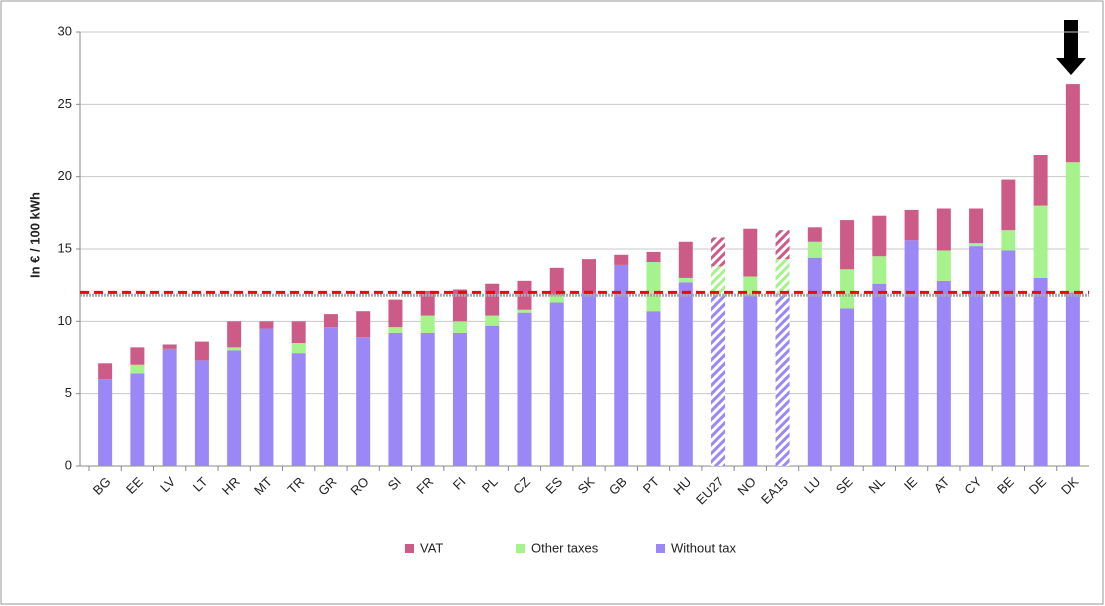  What do you see at coordinates (424, 485) in the screenshot?
I see `x-tick-label: FR` at bounding box center [424, 485].